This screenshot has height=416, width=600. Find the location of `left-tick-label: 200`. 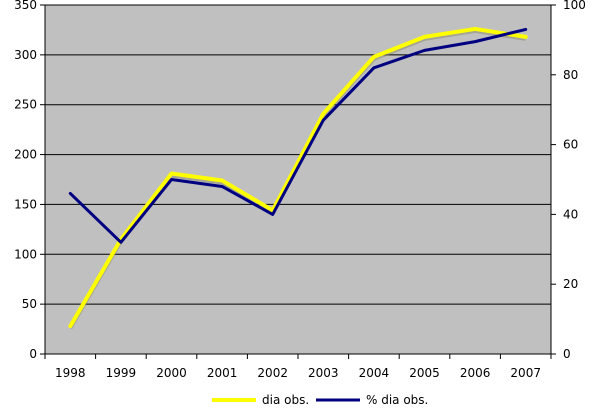

left-tick-label: 200 is located at coordinates (25, 155).